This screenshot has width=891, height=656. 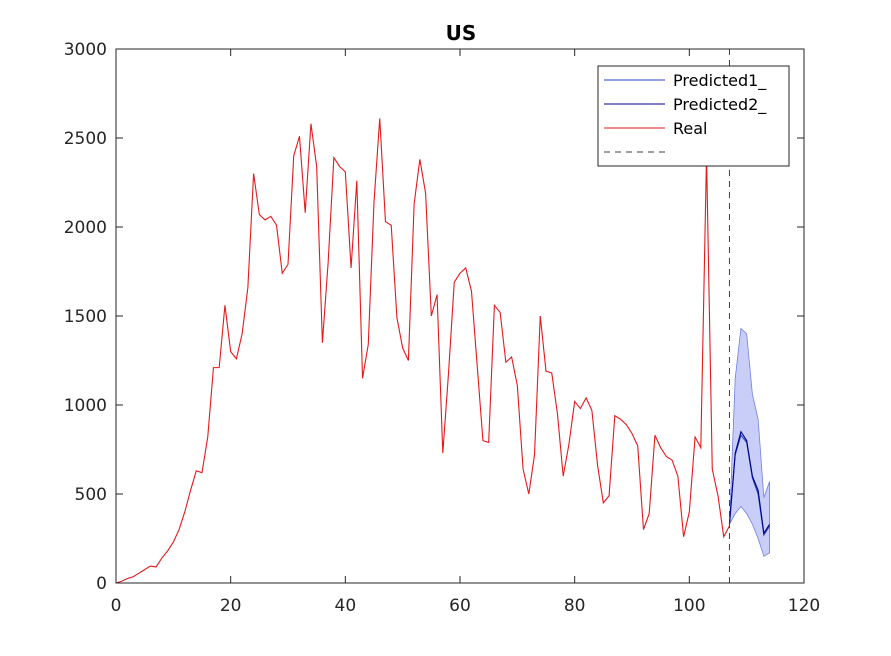 What do you see at coordinates (460, 606) in the screenshot?
I see `x-tick-label: 60` at bounding box center [460, 606].